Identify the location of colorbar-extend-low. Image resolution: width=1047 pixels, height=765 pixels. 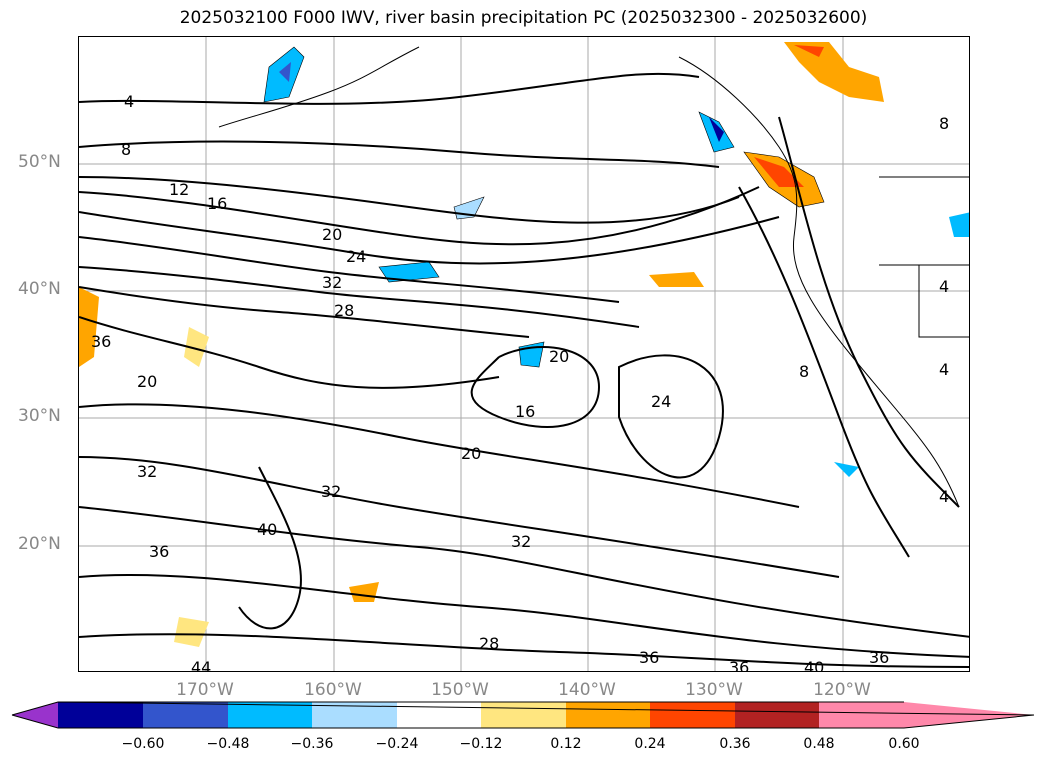
(35, 715).